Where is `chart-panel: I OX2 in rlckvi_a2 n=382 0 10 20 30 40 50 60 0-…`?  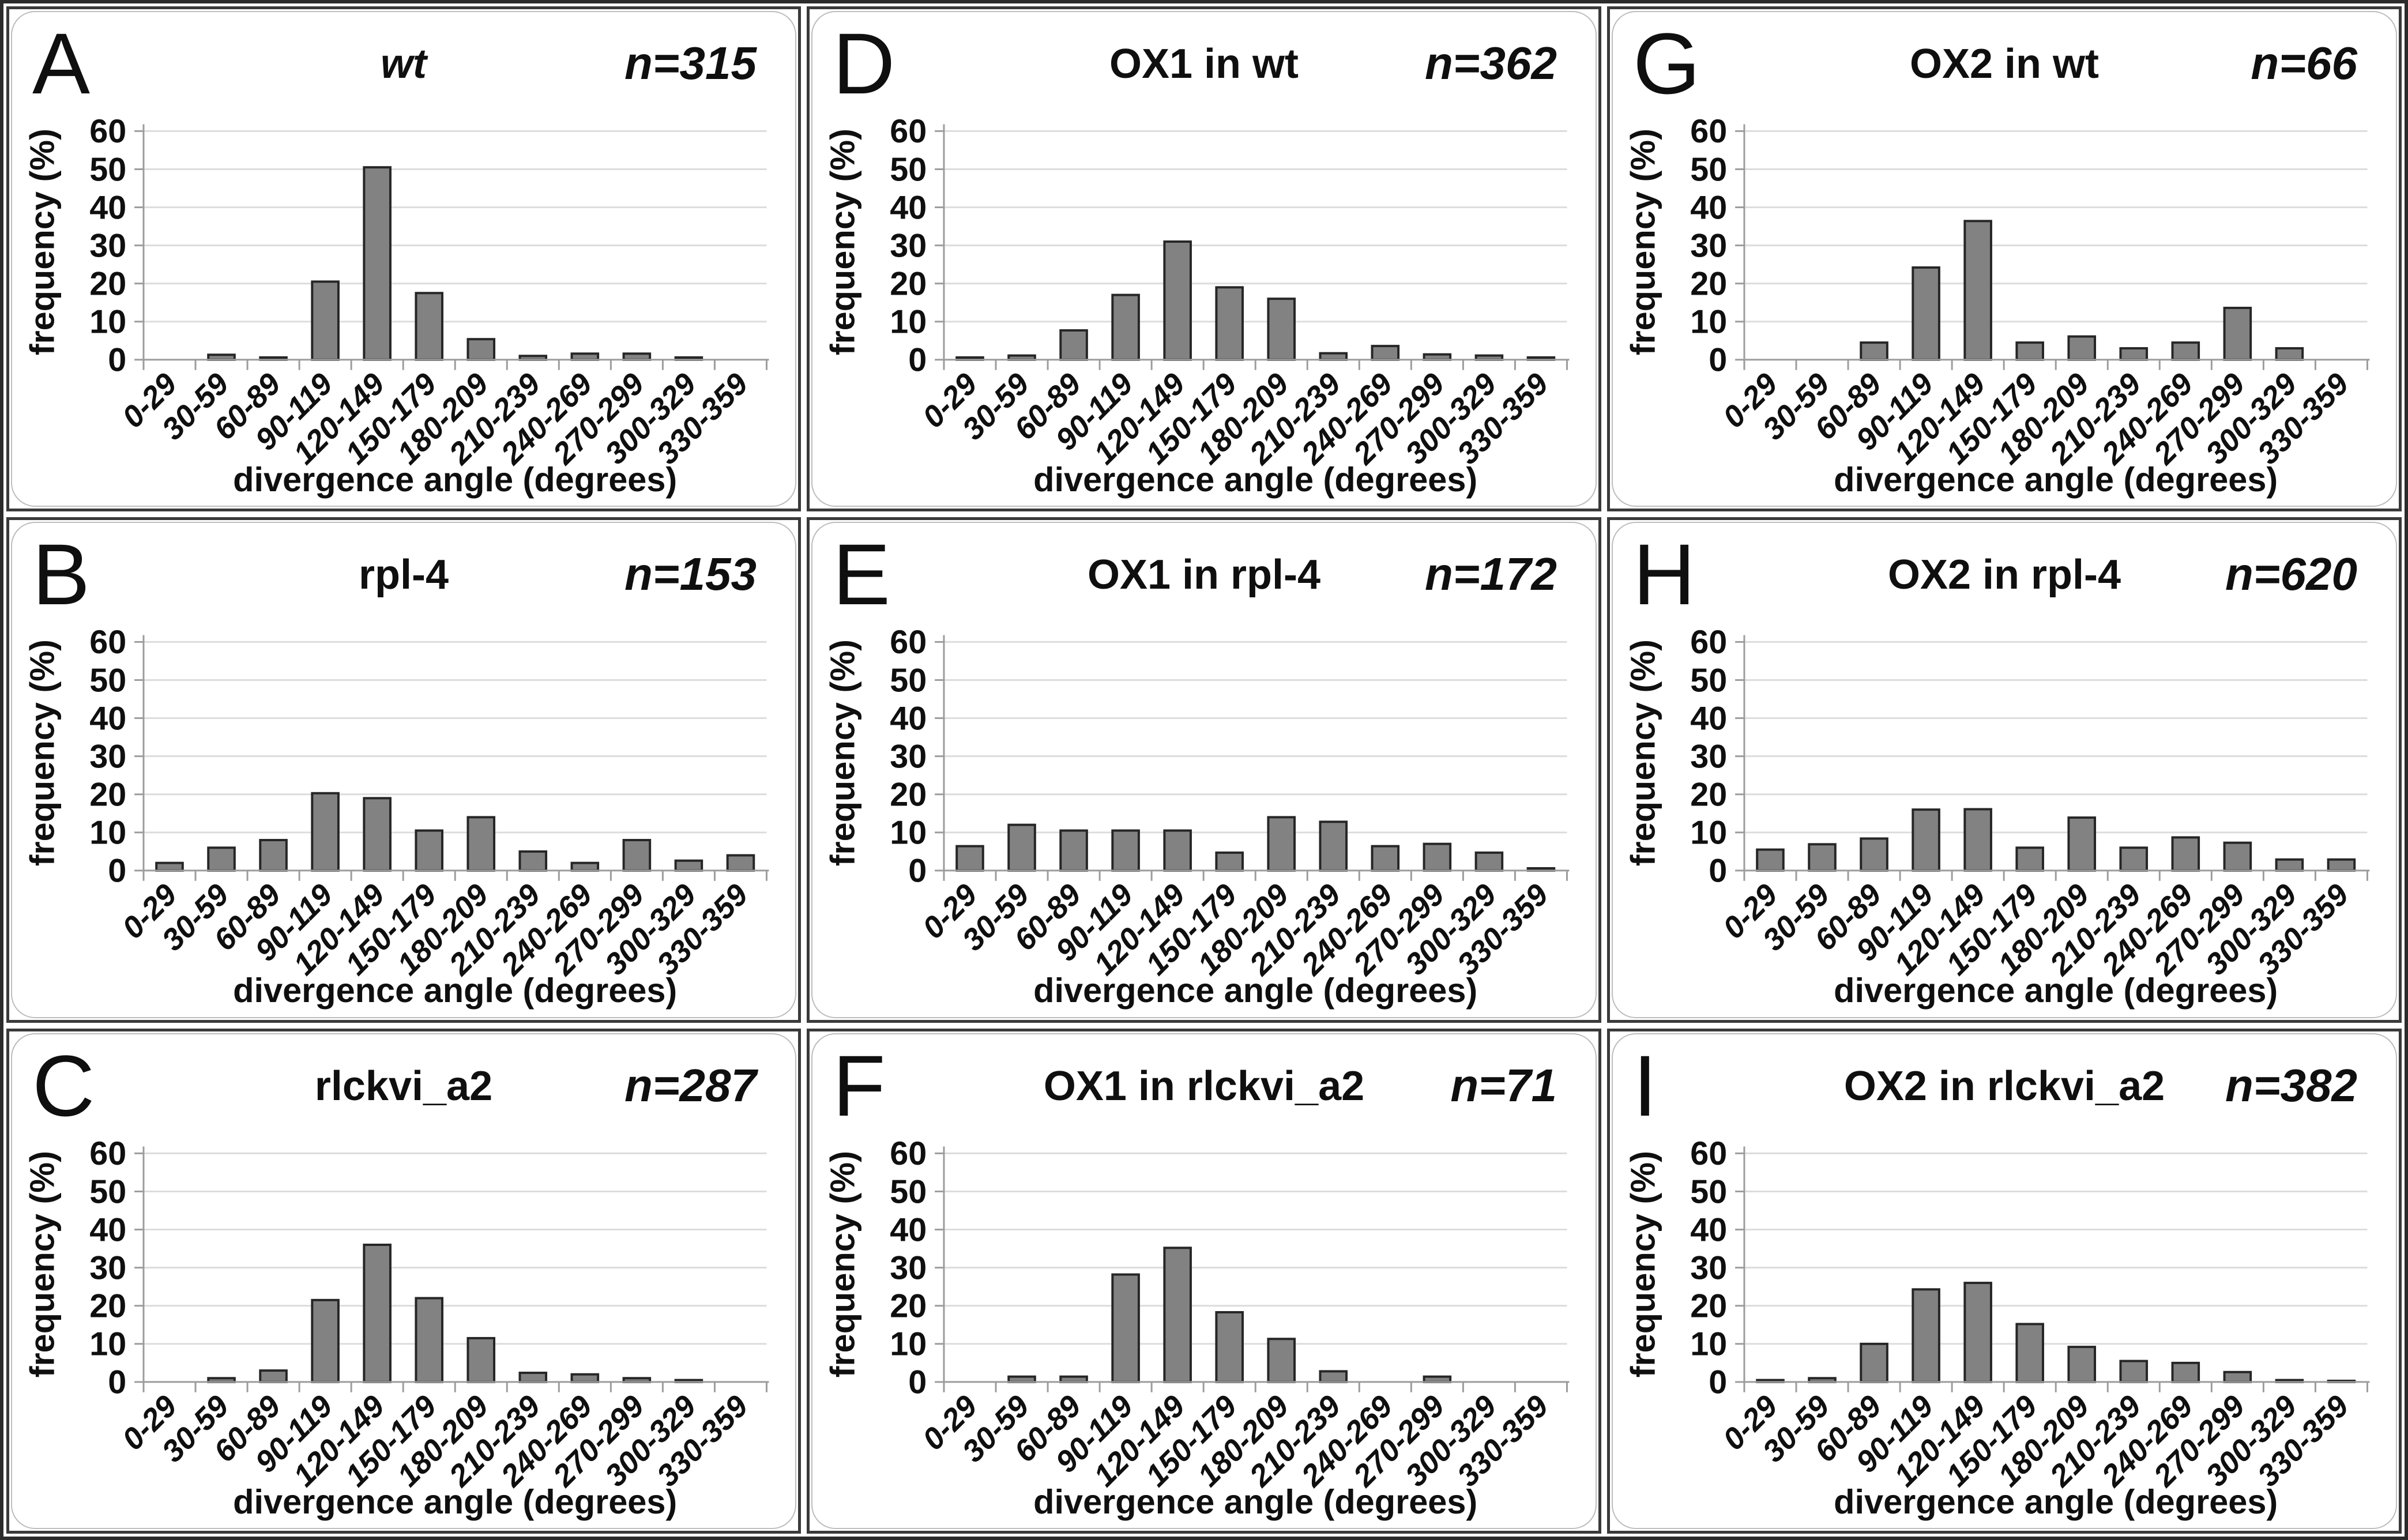 chart-panel: I OX2 in rlckvi_a2 n=382 0 10 20 30 40 50 60 0-… is located at coordinates (2004, 1281).